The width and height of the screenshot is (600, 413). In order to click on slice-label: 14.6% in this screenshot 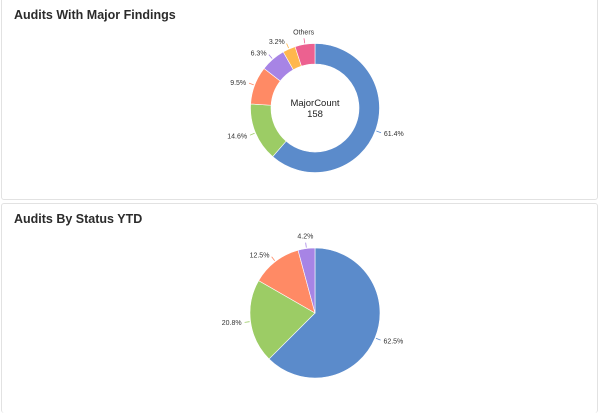, I will do `click(237, 136)`.